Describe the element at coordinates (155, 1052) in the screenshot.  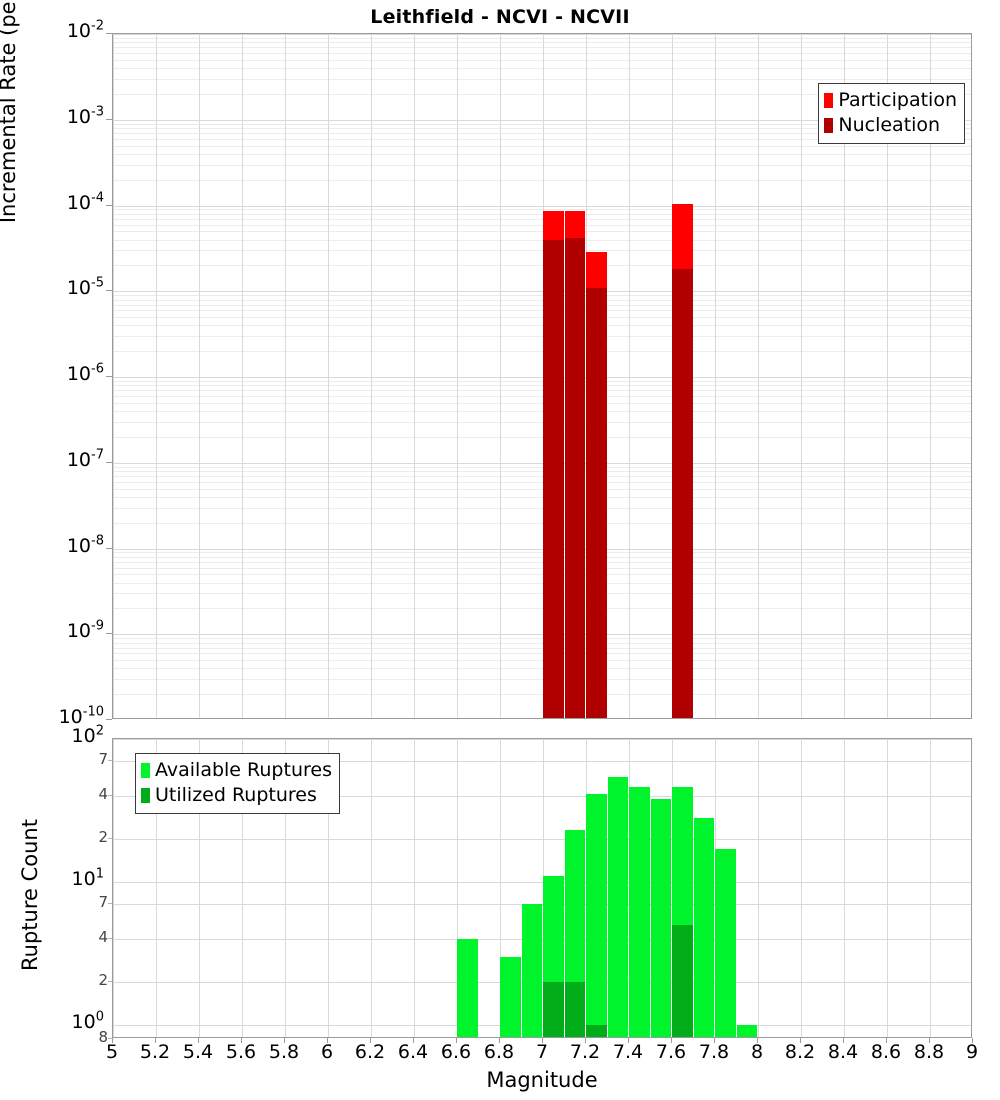
I see `x-tick-label: 5.2` at that location.